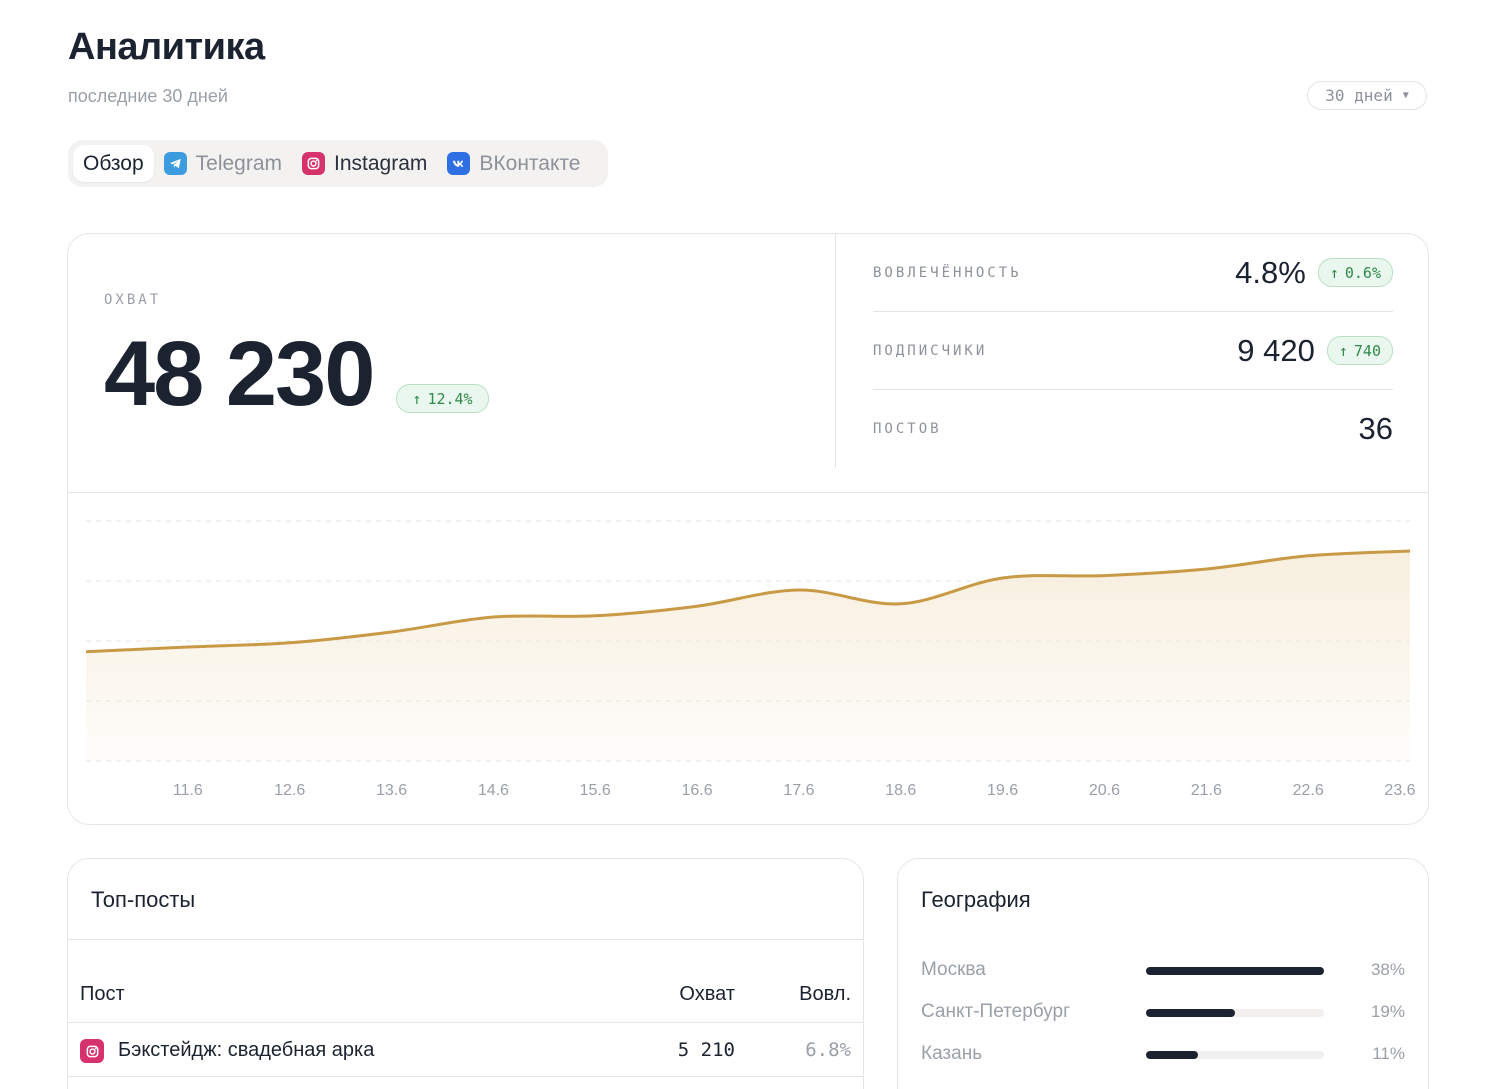 The image size is (1500, 1089). I want to click on reach-delta-badge: ↑ 12.4%, so click(442, 398).